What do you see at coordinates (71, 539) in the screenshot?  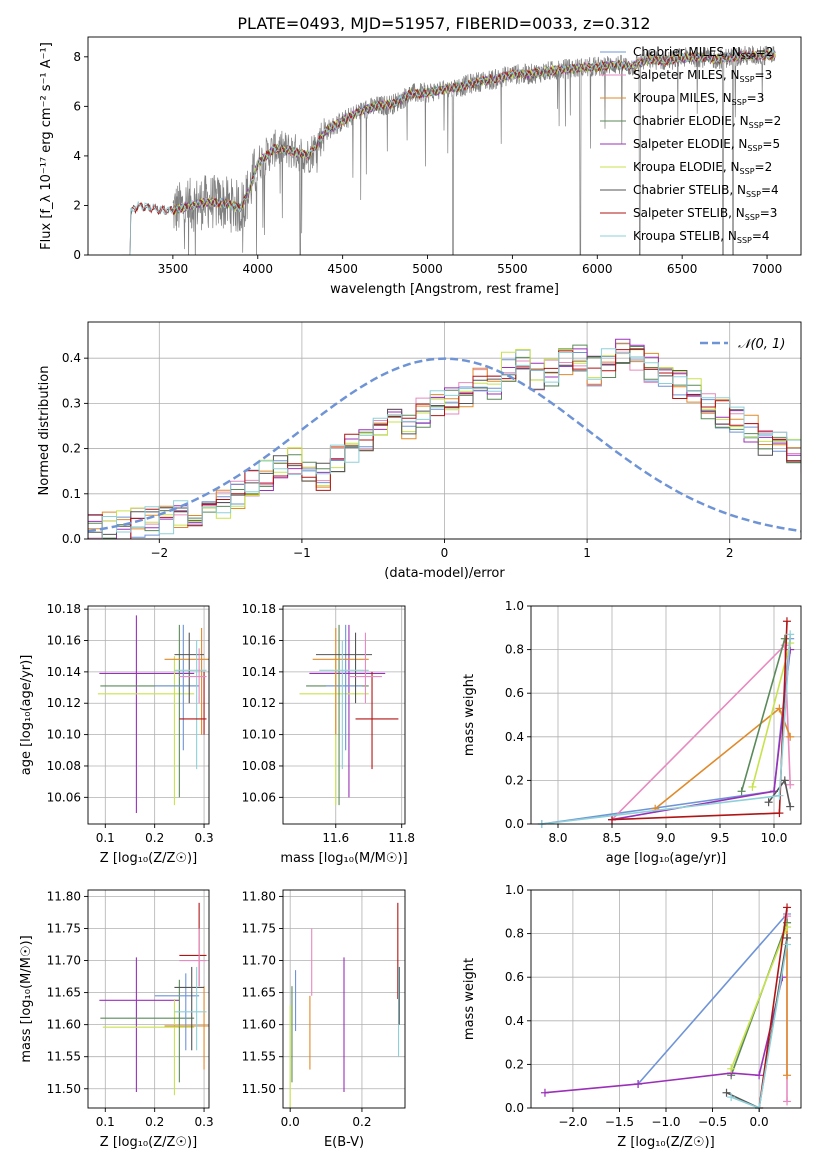 I see `y-tick-label: 0.0` at bounding box center [71, 539].